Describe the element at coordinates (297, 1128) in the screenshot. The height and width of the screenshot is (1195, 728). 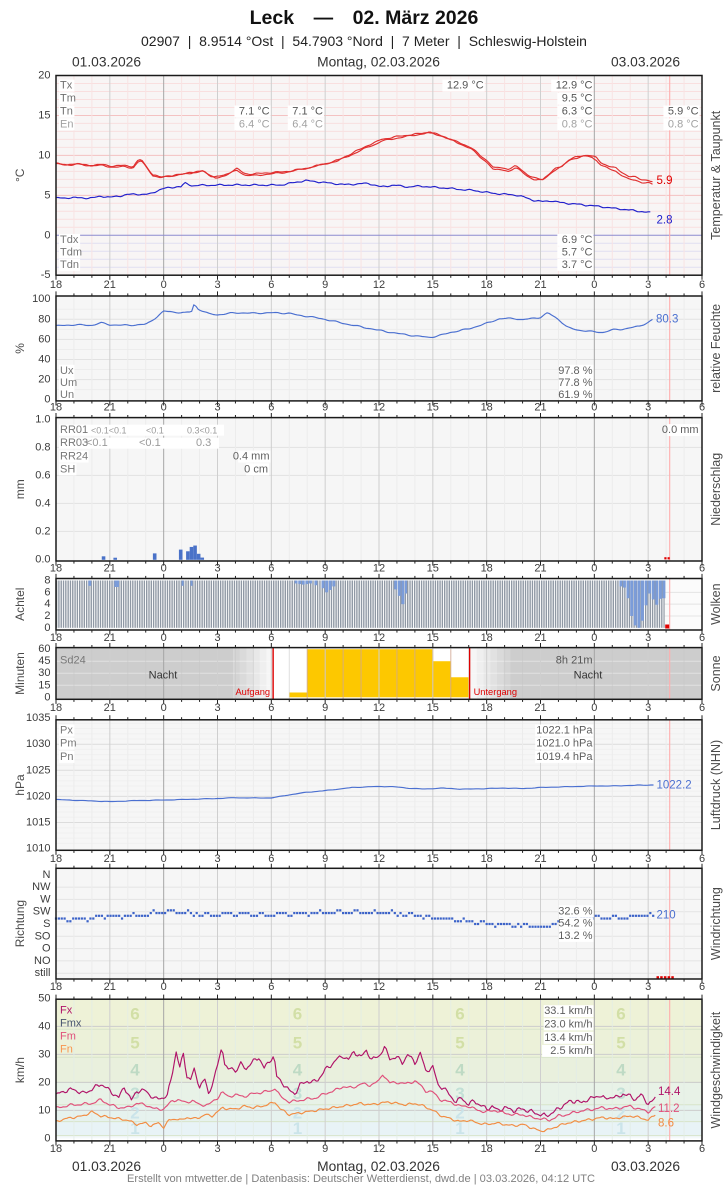
I see `svg-text: 1` at that location.